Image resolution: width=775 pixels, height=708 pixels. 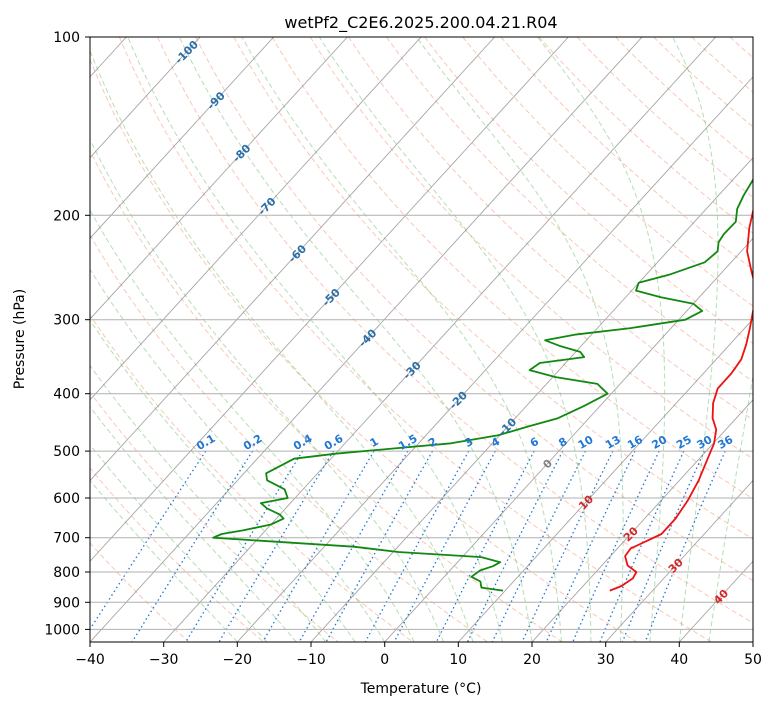 What do you see at coordinates (66, 499) in the screenshot?
I see `y-tick-label: 600` at bounding box center [66, 499].